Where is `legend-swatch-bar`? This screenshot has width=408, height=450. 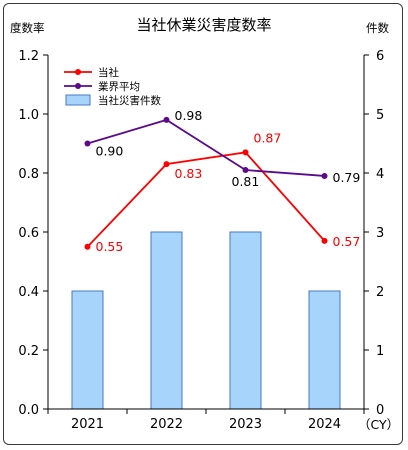 legend-swatch-bar is located at coordinates (78, 100).